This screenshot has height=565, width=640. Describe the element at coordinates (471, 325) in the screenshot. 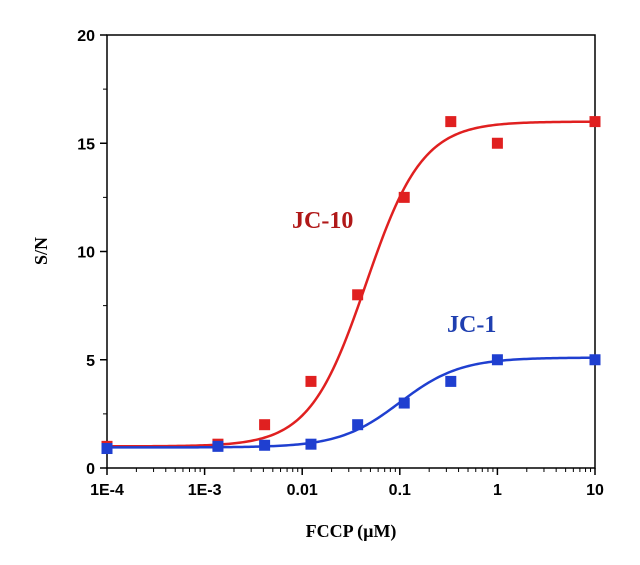

I see `series-label-jc1: JC-1` at that location.